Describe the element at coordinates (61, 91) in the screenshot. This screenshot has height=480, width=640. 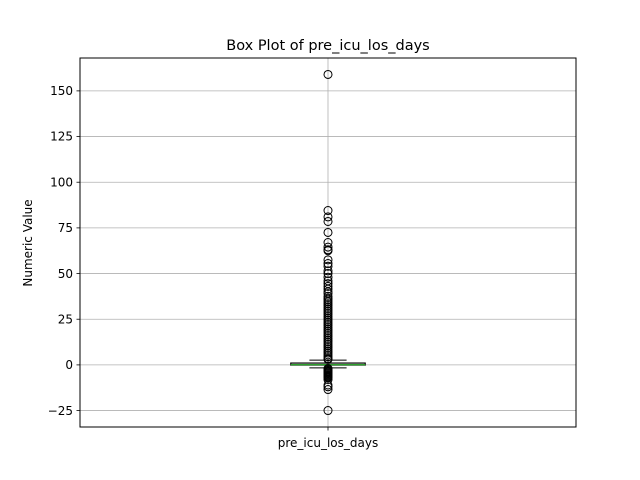
I see `y-tick-label: 150` at that location.